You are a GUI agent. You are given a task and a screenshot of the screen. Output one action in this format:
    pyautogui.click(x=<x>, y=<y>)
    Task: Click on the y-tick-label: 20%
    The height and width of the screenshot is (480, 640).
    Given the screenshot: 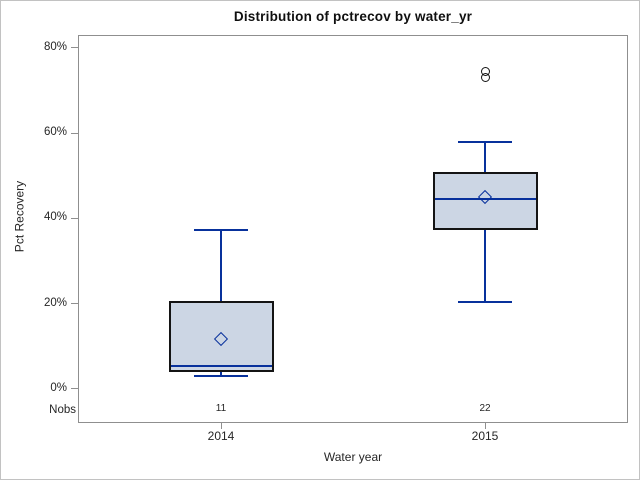 What is the action you would take?
    pyautogui.click(x=55, y=302)
    